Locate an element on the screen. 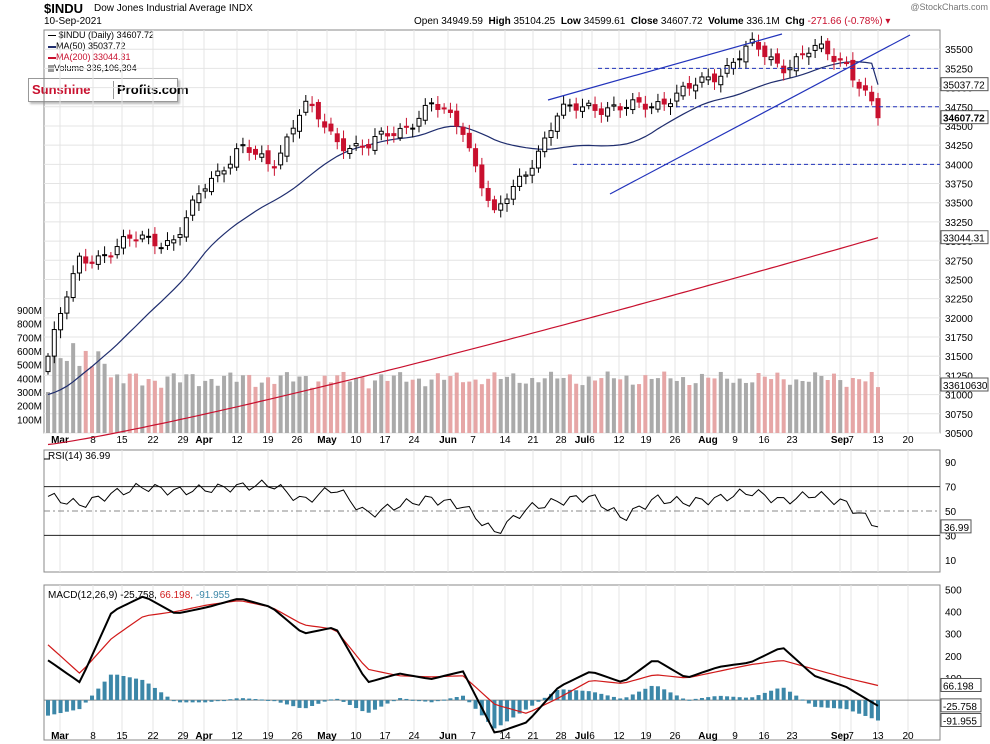 This screenshot has height=744, width=990. x-tick-label: 14 is located at coordinates (505, 440).